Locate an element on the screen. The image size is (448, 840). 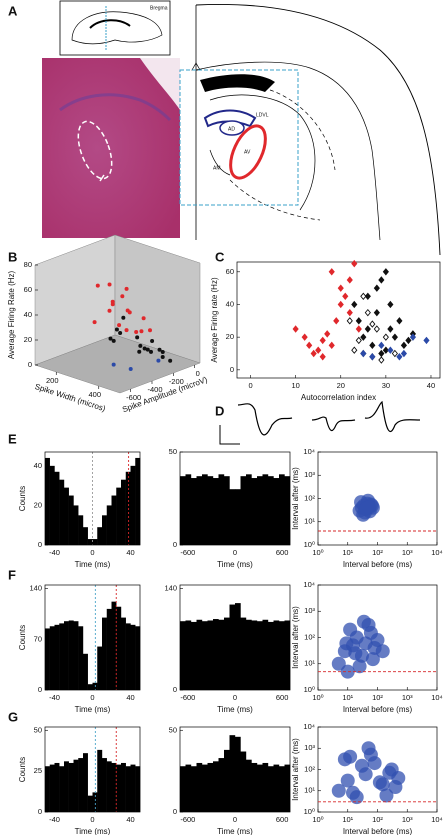
x-tick-label: 30 is located at coordinates (386, 385).